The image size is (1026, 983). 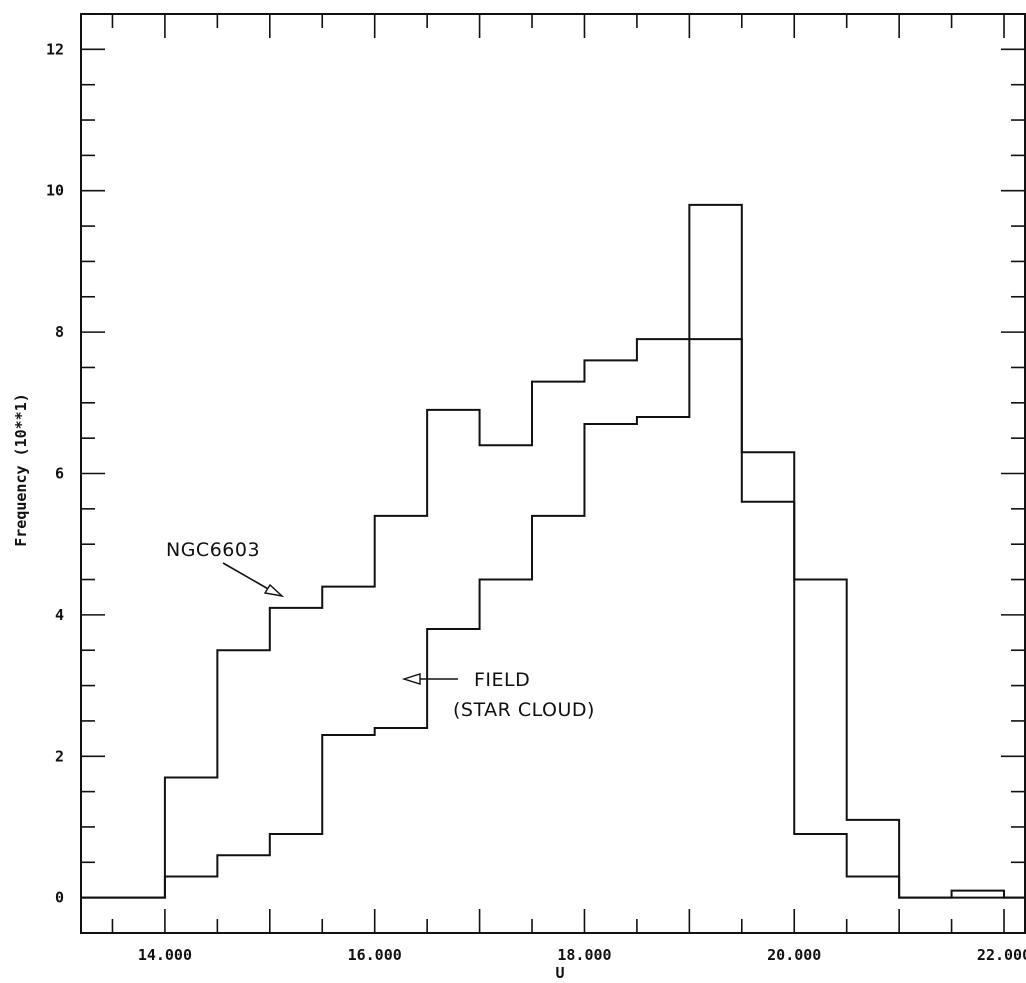 What do you see at coordinates (246, 576) in the screenshot?
I see `annotation-ngc6603-arrow-shaft` at bounding box center [246, 576].